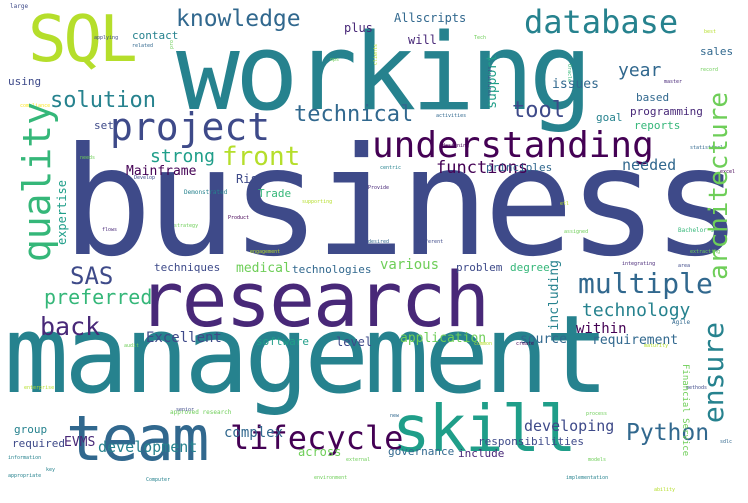 This screenshot has height=503, width=748. I want to click on cloud-word: include, so click(481, 453).